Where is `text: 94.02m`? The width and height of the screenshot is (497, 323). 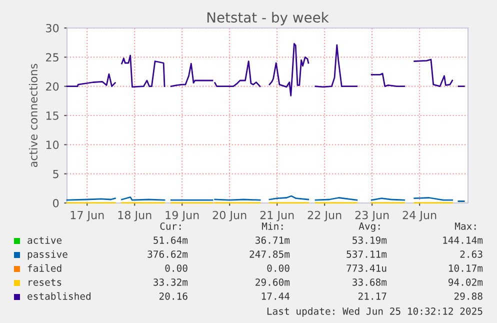
text: 94.02m is located at coordinates (465, 282).